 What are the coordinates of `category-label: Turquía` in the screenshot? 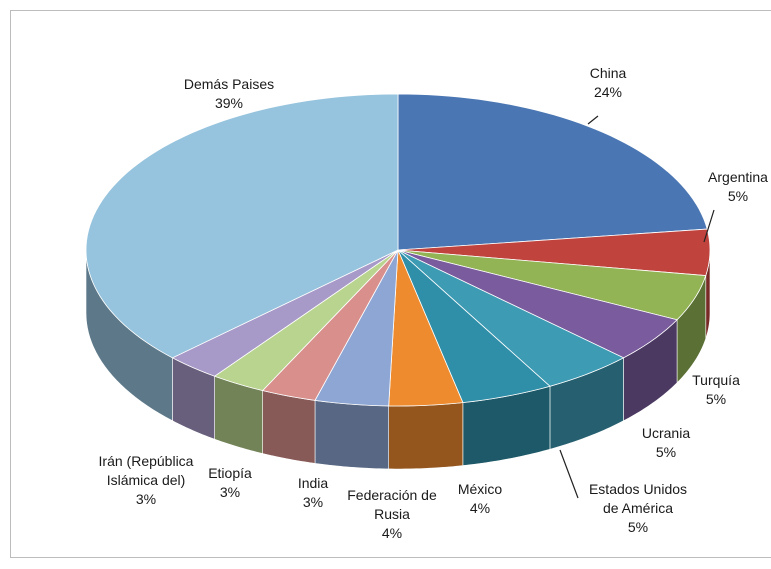 It's located at (716, 380).